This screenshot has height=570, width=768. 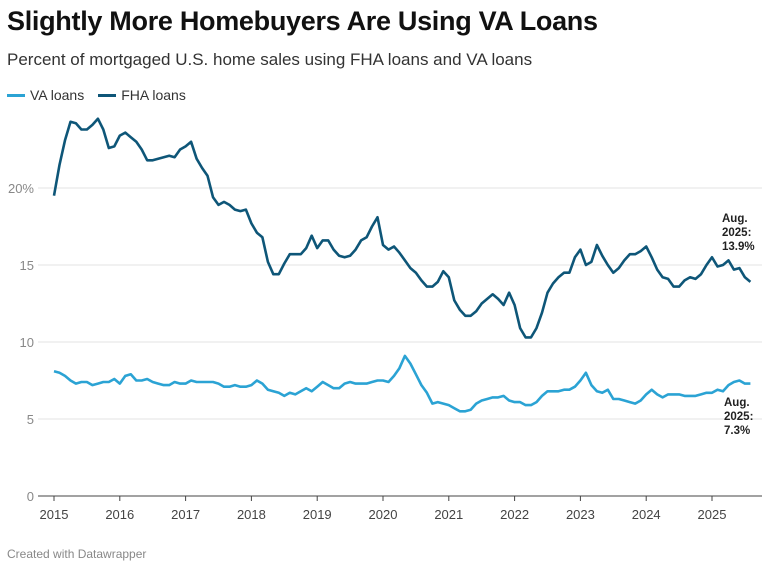 What do you see at coordinates (27, 265) in the screenshot?
I see `y-tick-label: 15` at bounding box center [27, 265].